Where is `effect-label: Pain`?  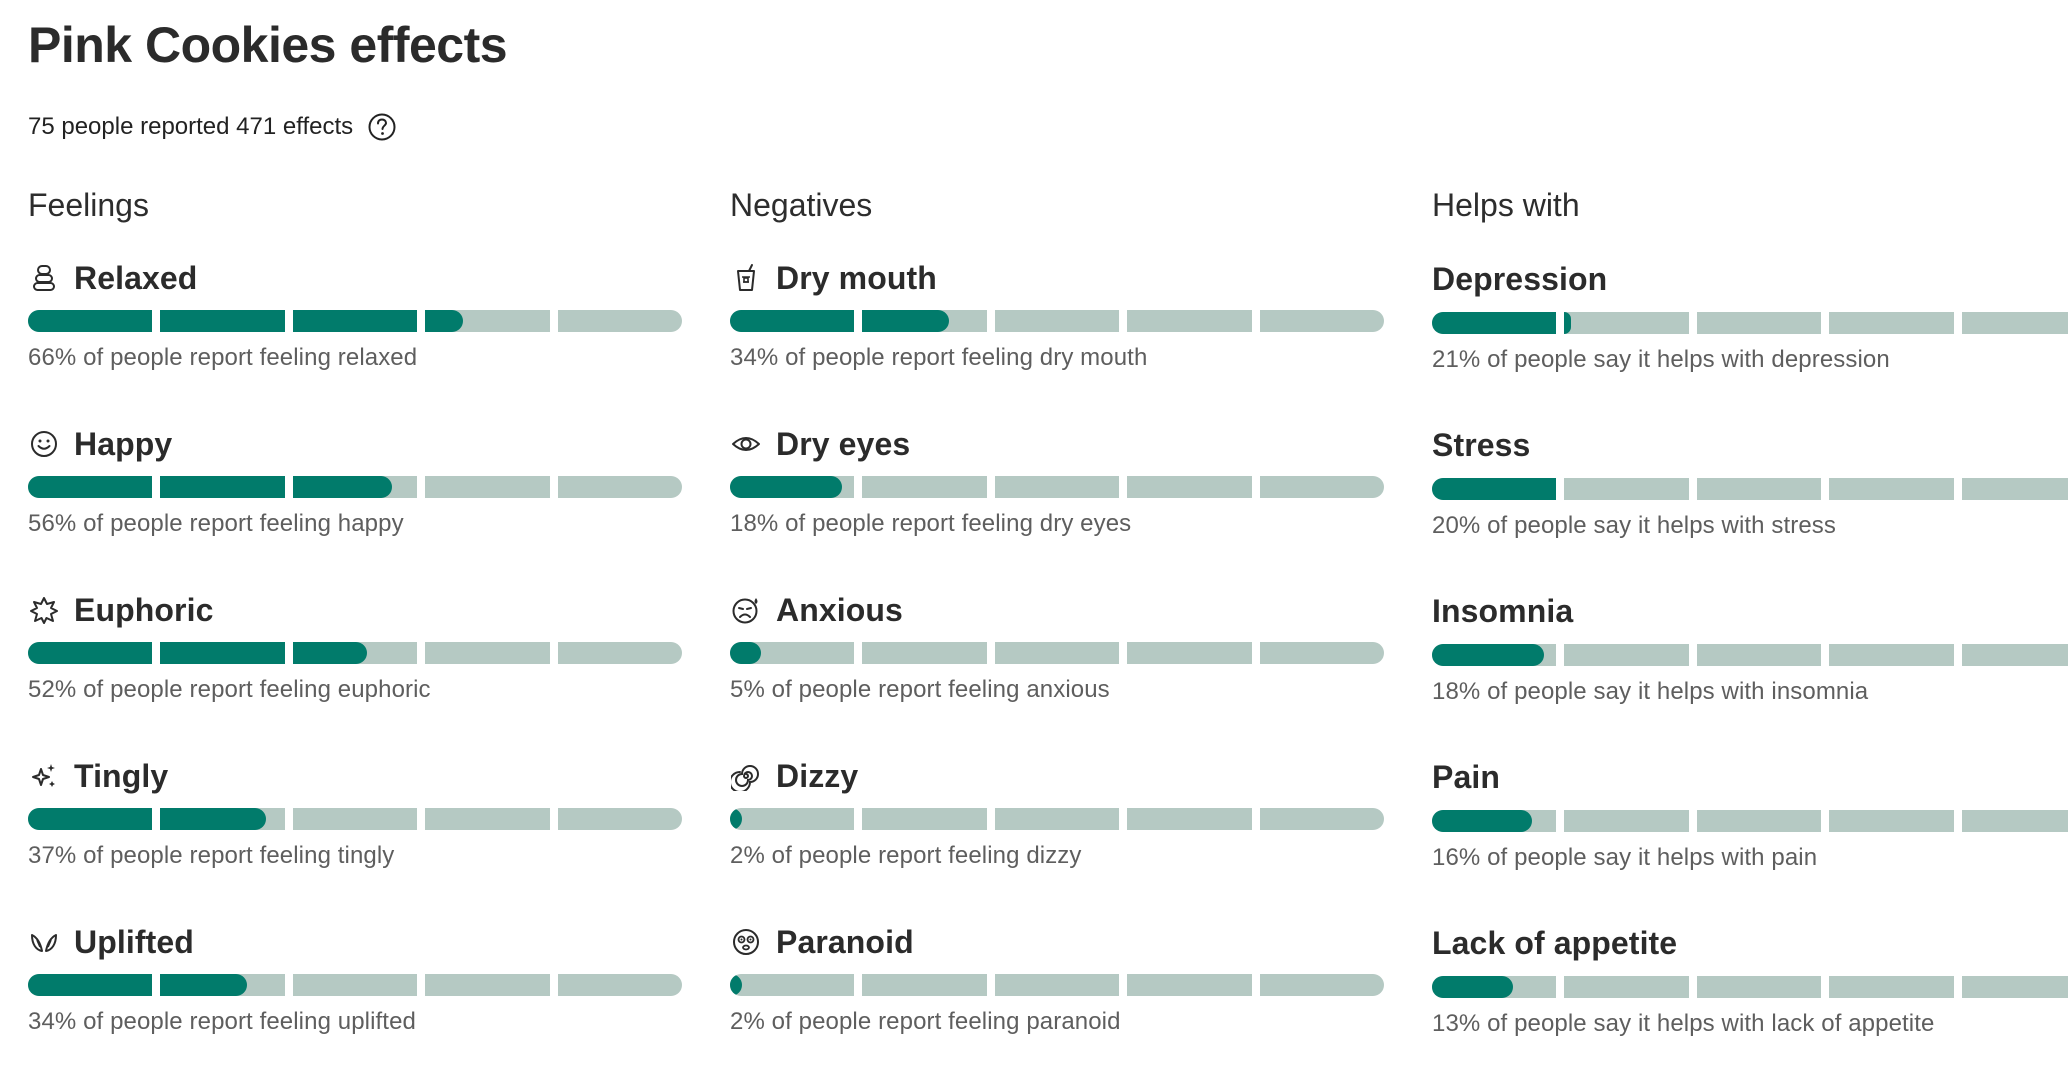 effect-label: Pain is located at coordinates (1466, 776).